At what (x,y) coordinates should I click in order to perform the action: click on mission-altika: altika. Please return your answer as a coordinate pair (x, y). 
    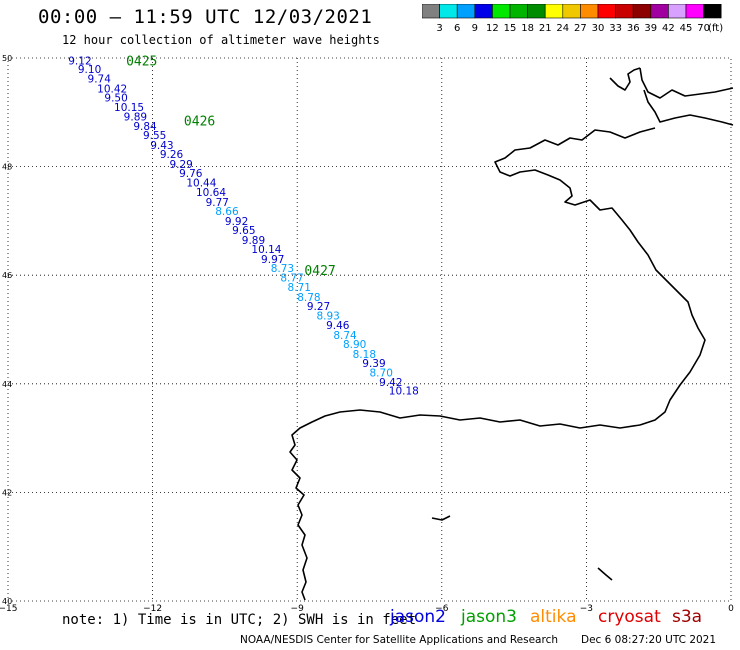
    Looking at the image, I should click on (553, 617).